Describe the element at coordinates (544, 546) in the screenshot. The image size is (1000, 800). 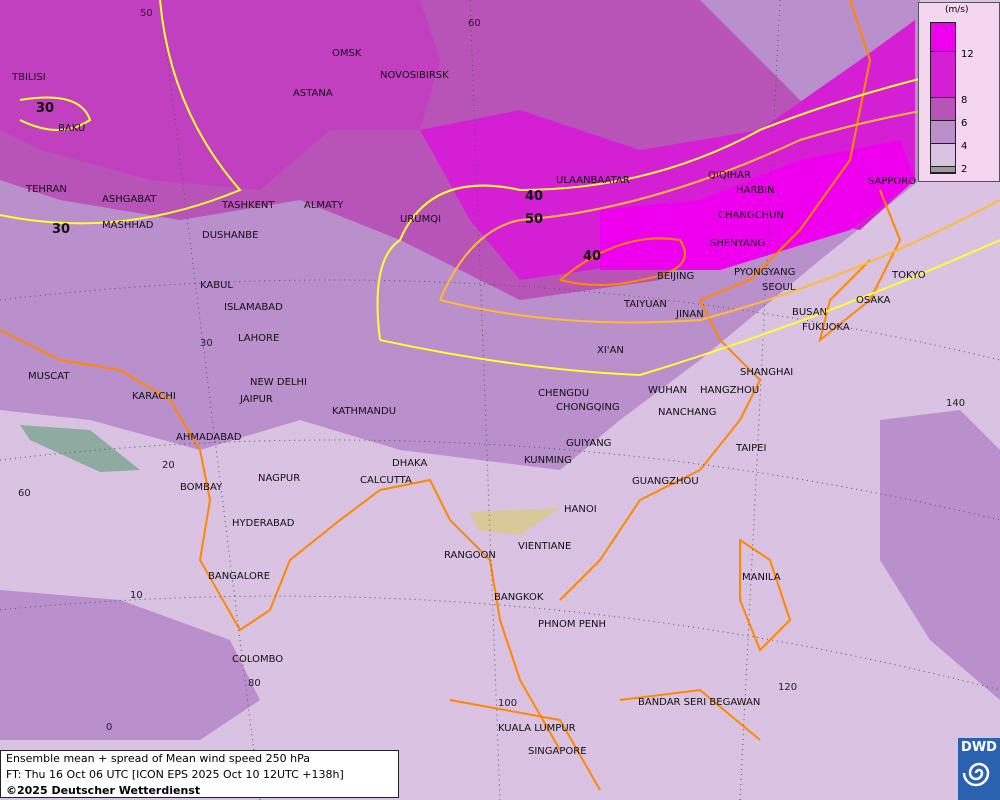
I see `city-label: VIENTIANE` at that location.